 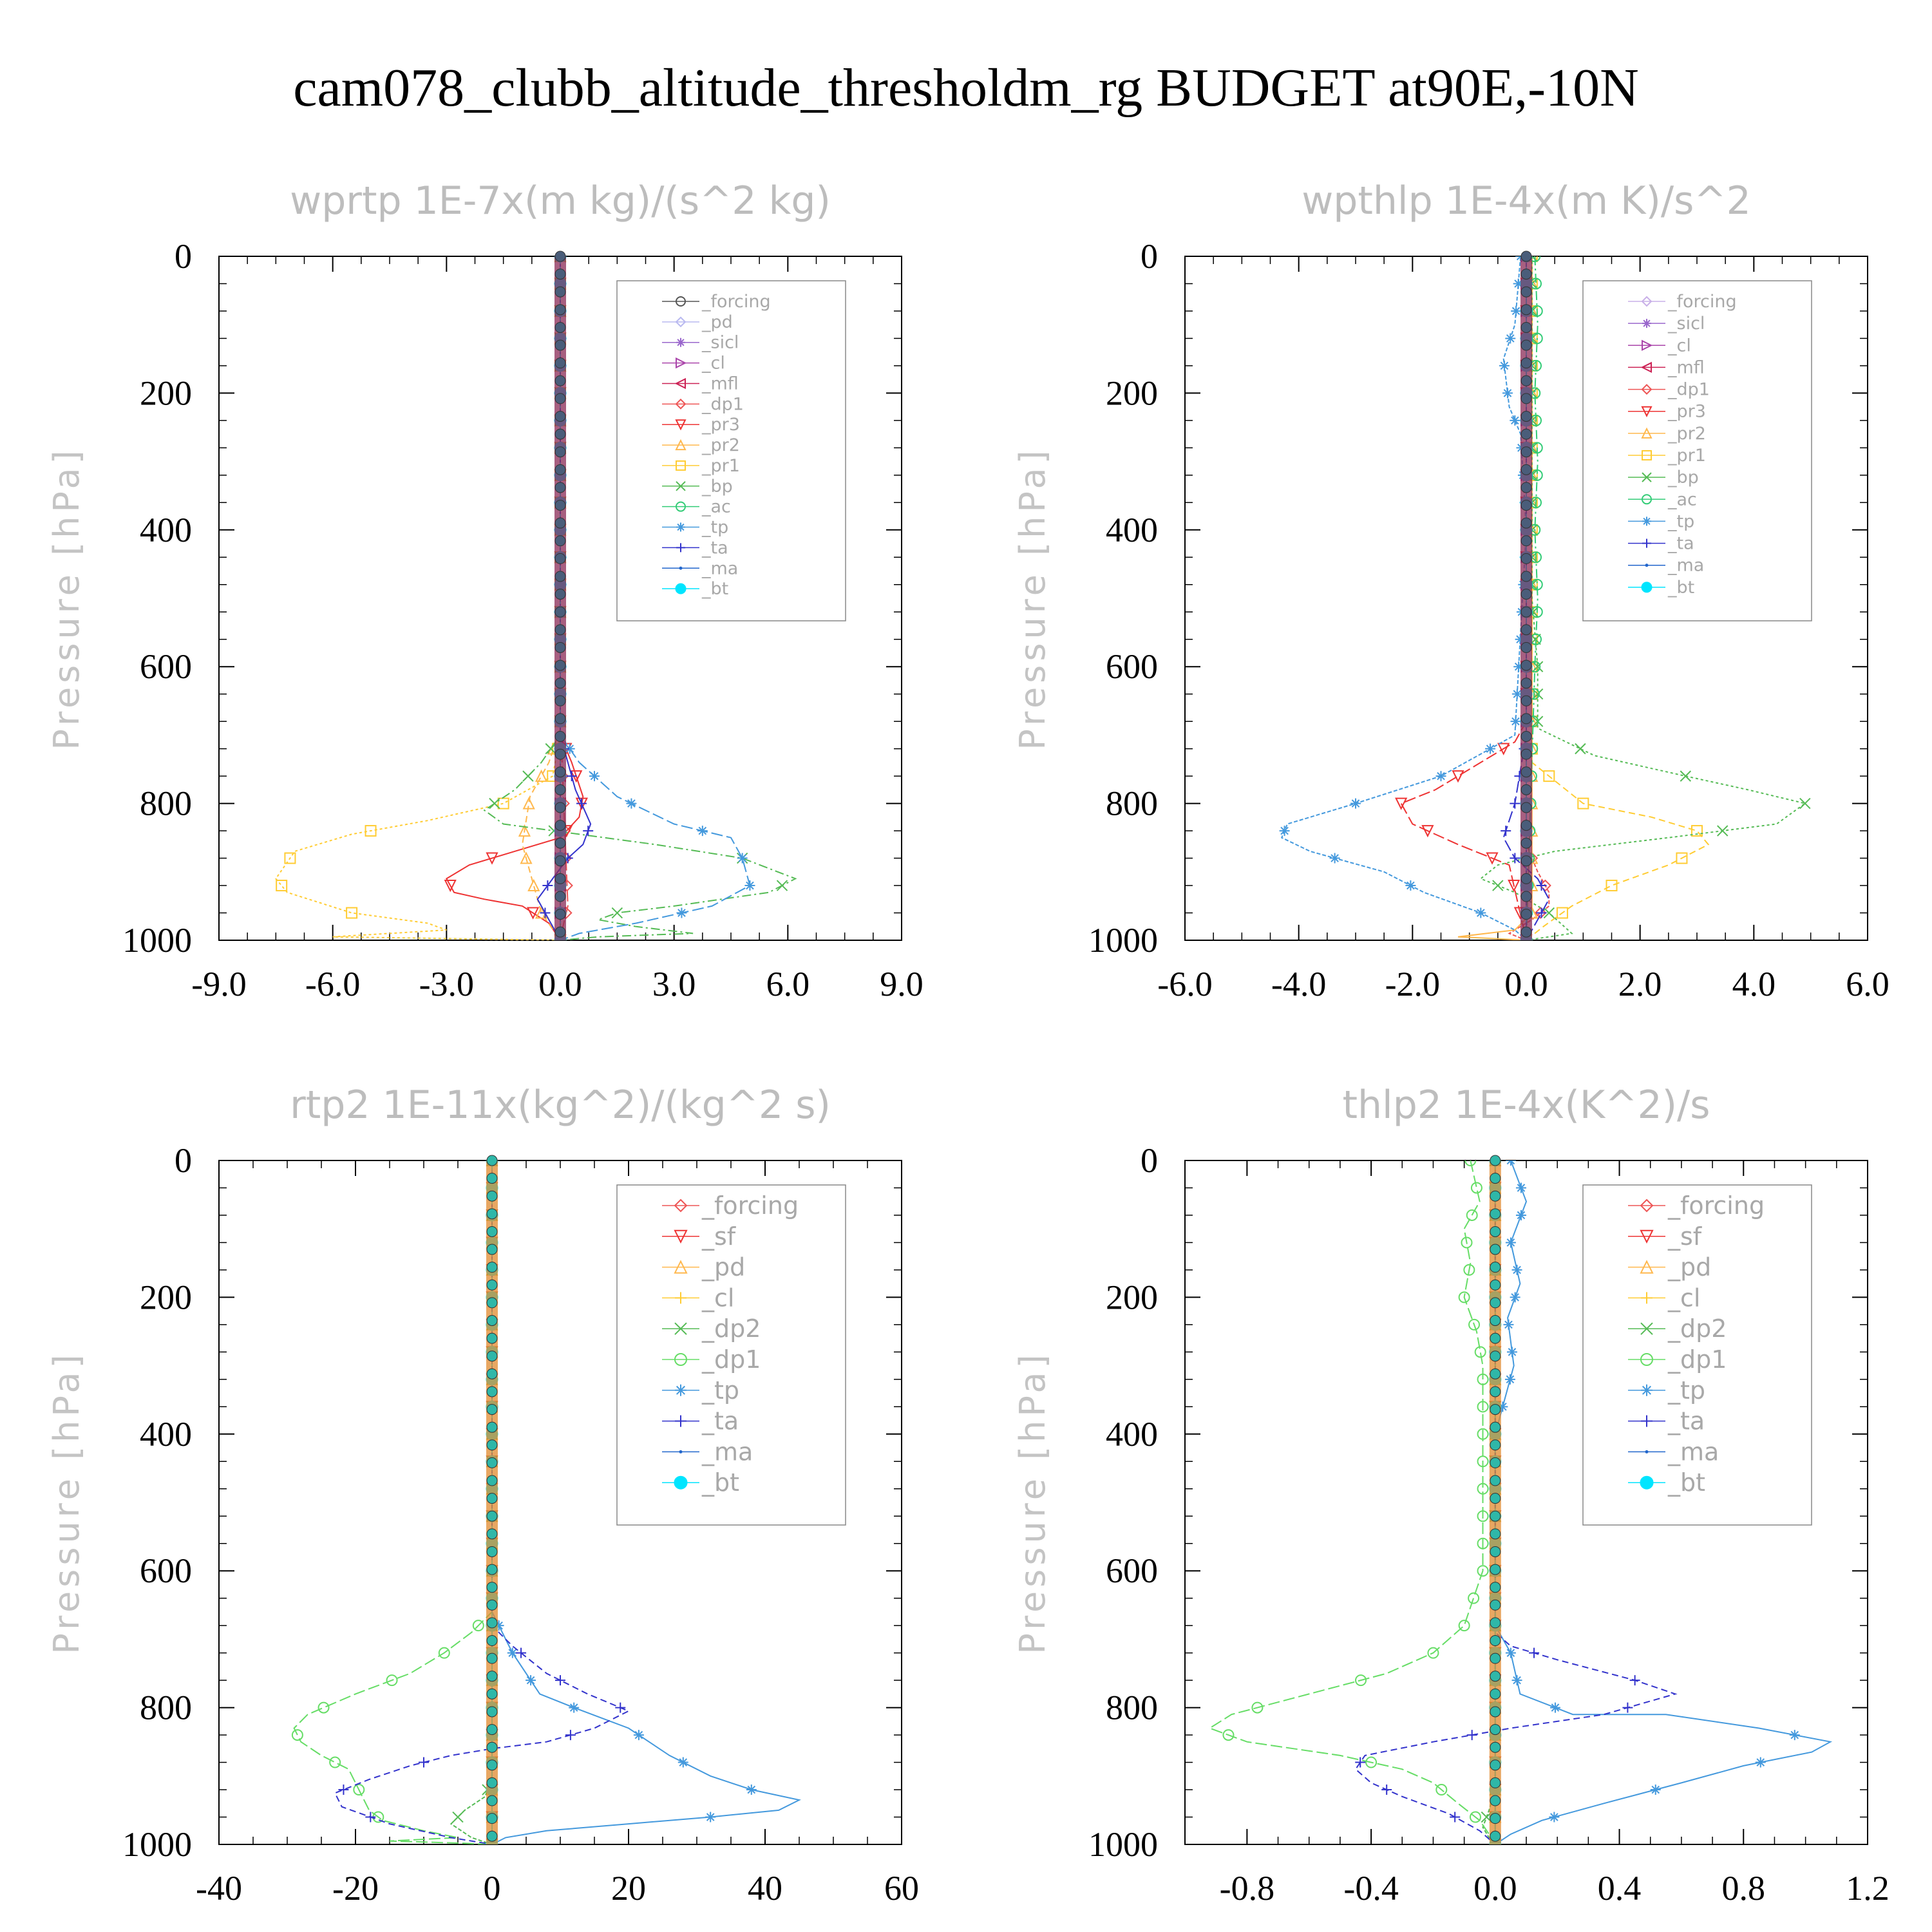 I want to click on legend-entry: _tp, so click(x=1686, y=1390).